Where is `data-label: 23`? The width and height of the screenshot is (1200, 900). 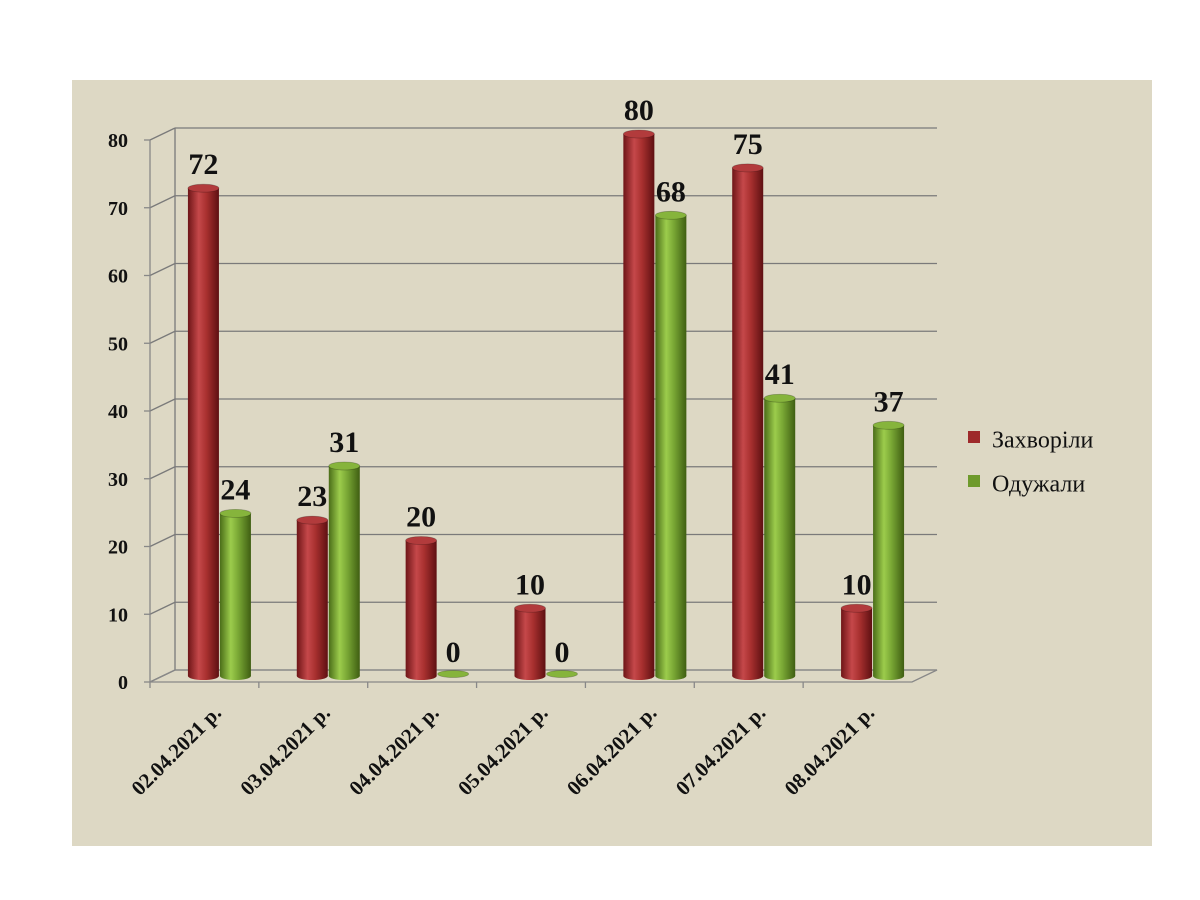 data-label: 23 is located at coordinates (312, 496).